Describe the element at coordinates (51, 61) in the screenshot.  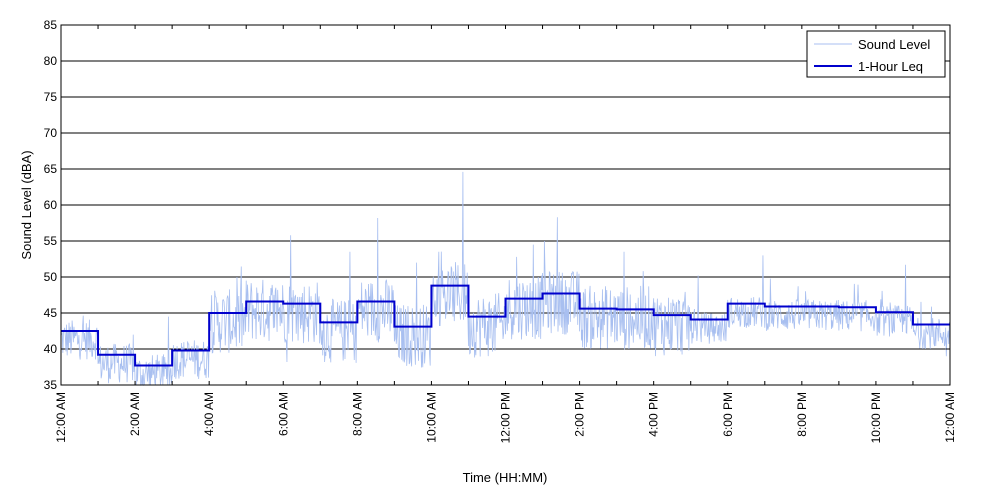
I see `y-tick-label: 80` at that location.